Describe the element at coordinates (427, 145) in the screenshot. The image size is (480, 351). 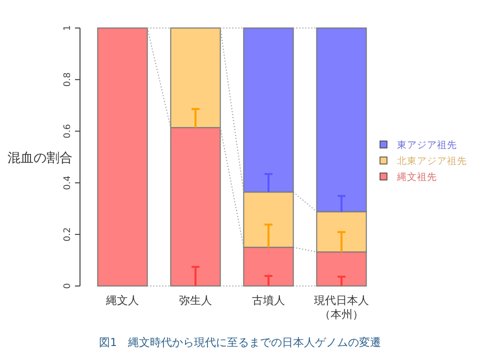
I see `legend-label: 東アジア祖先` at that location.